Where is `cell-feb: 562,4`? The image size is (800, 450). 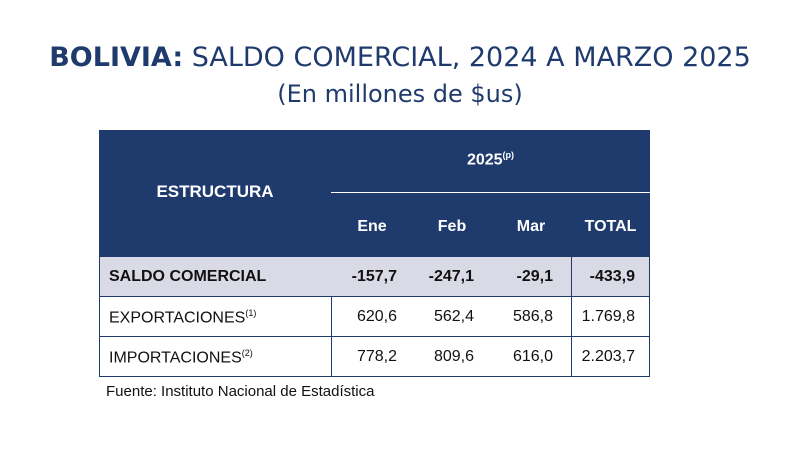 cell-feb: 562,4 is located at coordinates (453, 316).